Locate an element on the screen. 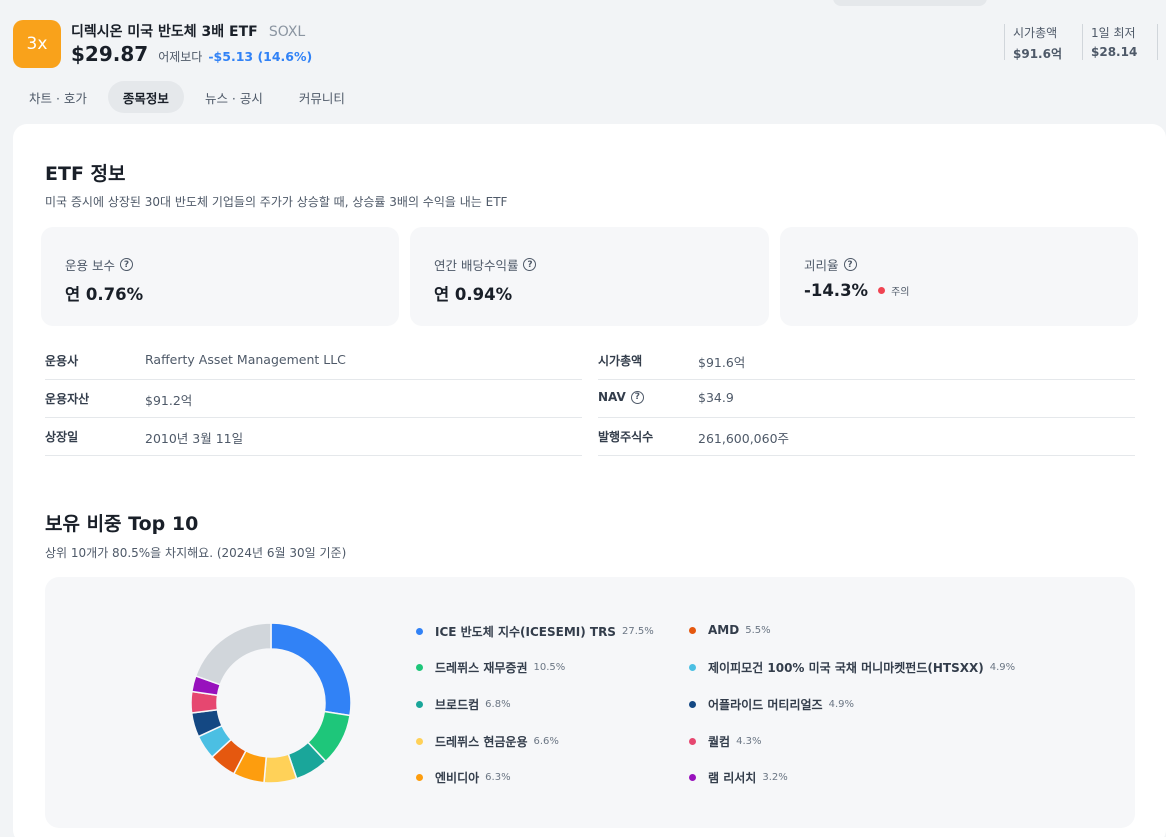 The image size is (1166, 837). detail-row: 운용사 Rafferty Asset Management LLC is located at coordinates (313, 361).